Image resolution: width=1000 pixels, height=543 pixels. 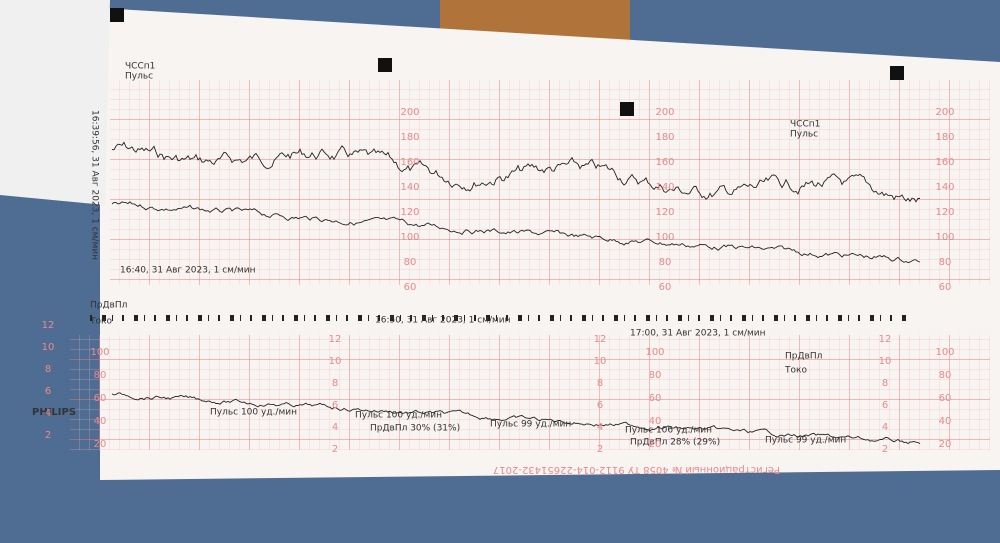 I want to click on annotation: ПрДвПл 28% (29%), so click(x=675, y=443).